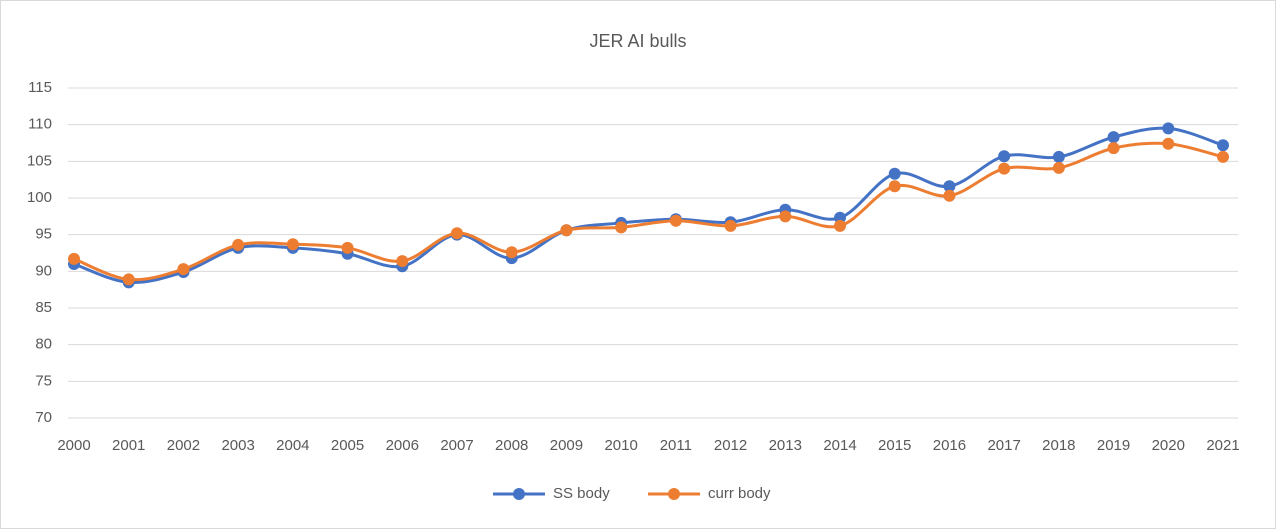 The image size is (1276, 529). I want to click on x-tick-label: 2001, so click(128, 445).